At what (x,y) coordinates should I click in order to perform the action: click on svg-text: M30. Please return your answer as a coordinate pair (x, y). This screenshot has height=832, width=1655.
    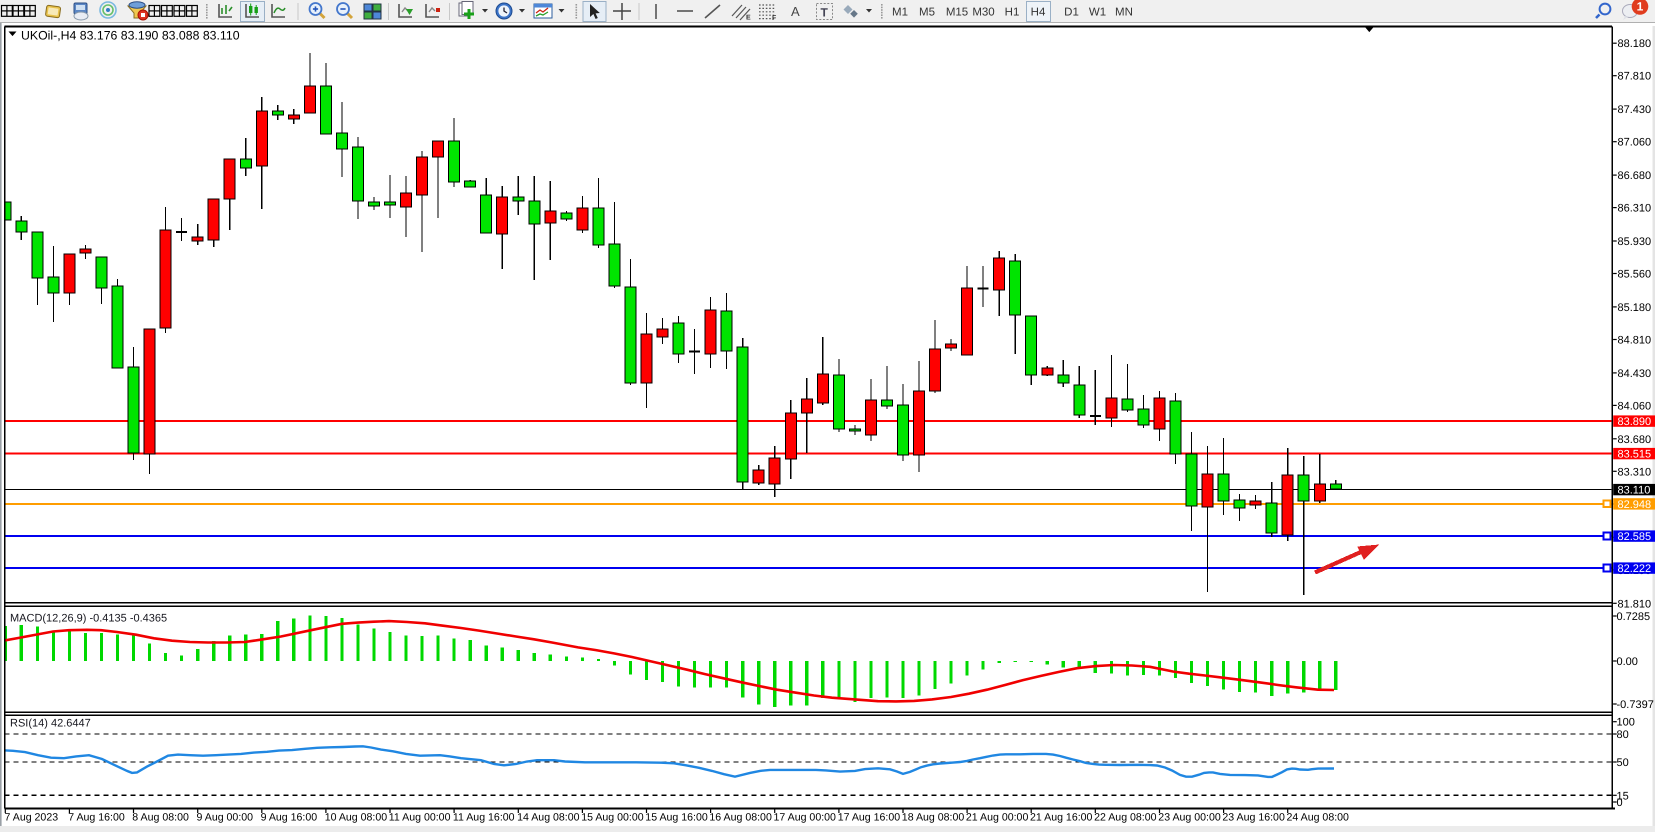
    Looking at the image, I should click on (983, 13).